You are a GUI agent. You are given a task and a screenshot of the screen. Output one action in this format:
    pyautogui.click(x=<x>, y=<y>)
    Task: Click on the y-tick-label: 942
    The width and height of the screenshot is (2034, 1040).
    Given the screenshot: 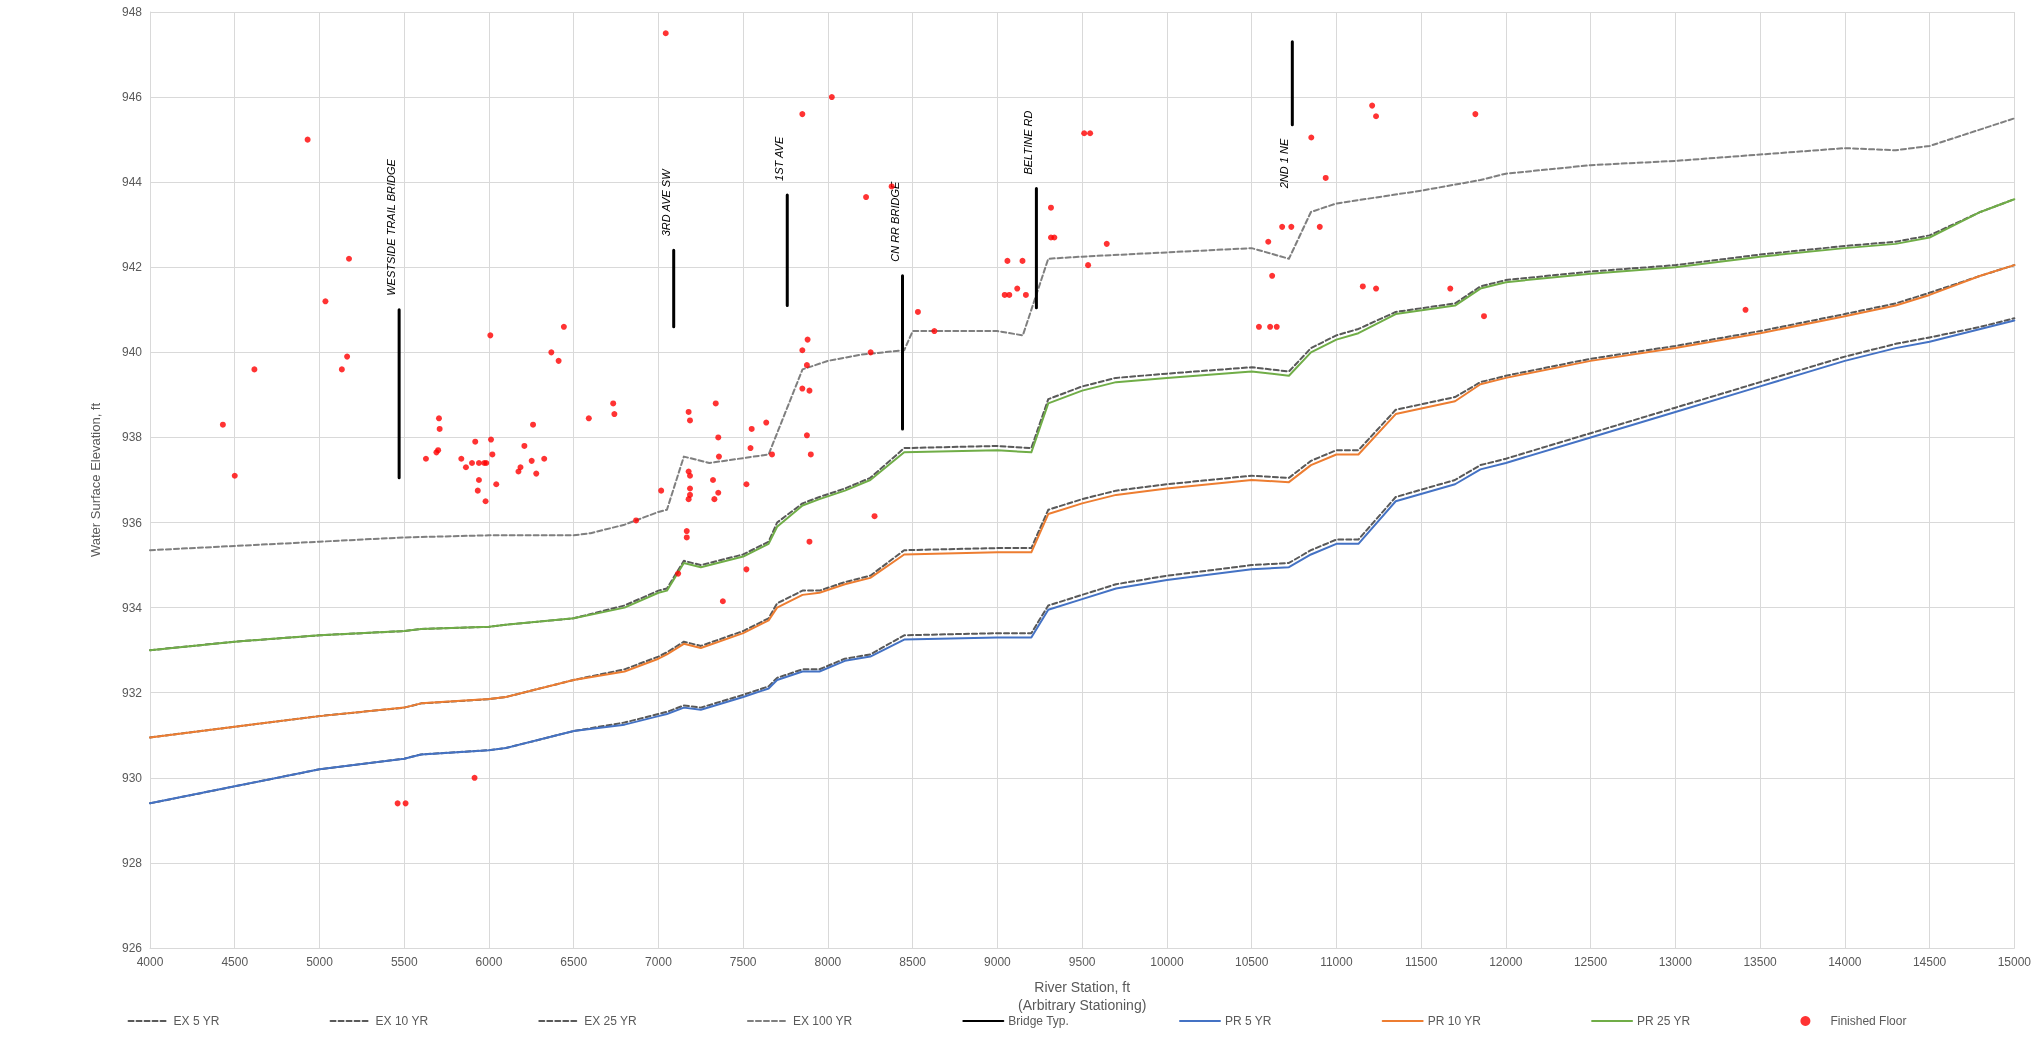 What is the action you would take?
    pyautogui.click(x=132, y=267)
    